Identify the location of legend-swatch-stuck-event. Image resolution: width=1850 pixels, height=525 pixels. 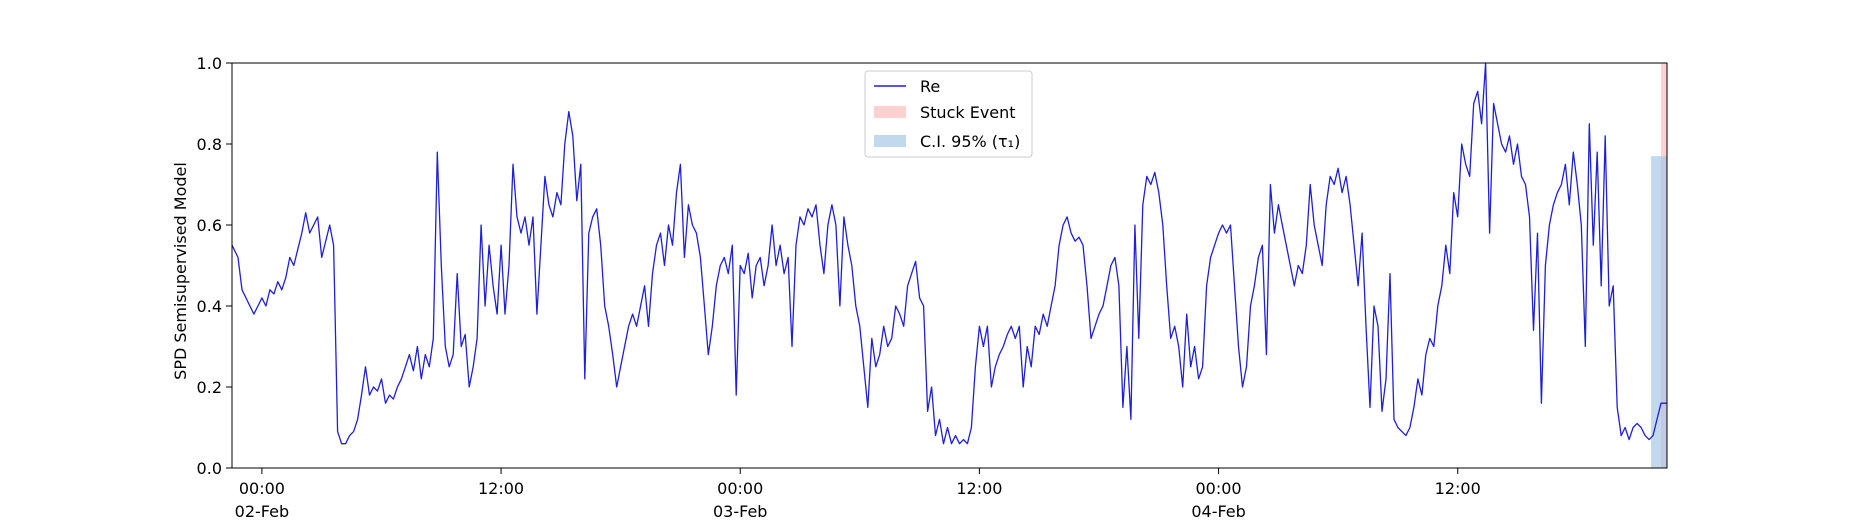
(890, 112).